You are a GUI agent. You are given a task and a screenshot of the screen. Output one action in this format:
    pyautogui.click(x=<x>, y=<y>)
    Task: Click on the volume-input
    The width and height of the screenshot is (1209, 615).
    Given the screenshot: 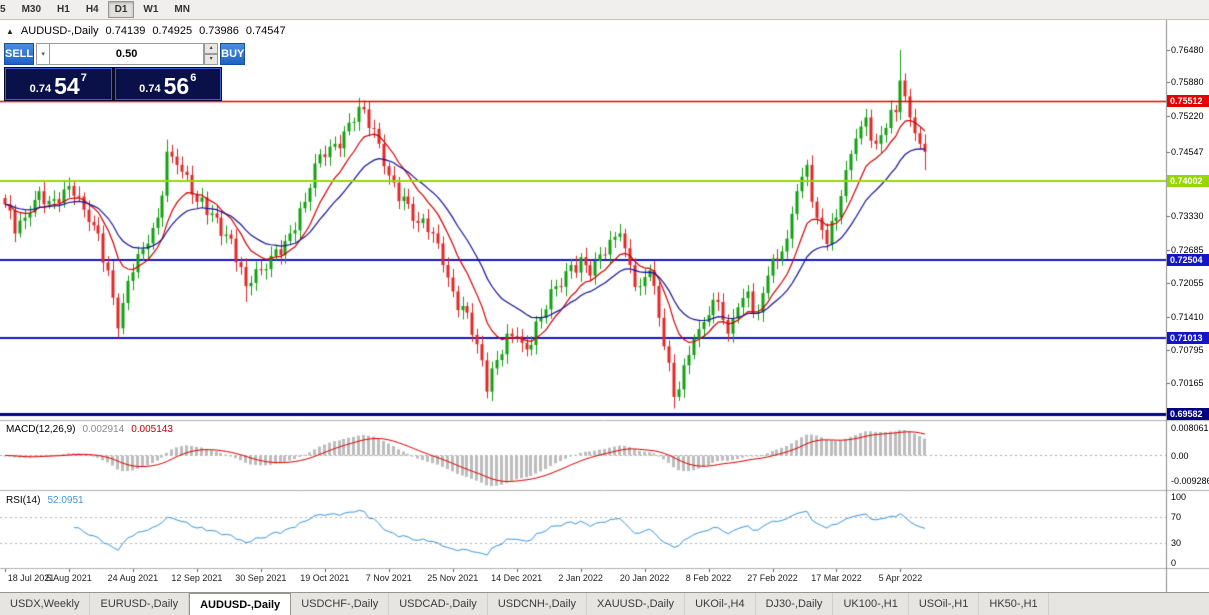 What is the action you would take?
    pyautogui.click(x=127, y=54)
    